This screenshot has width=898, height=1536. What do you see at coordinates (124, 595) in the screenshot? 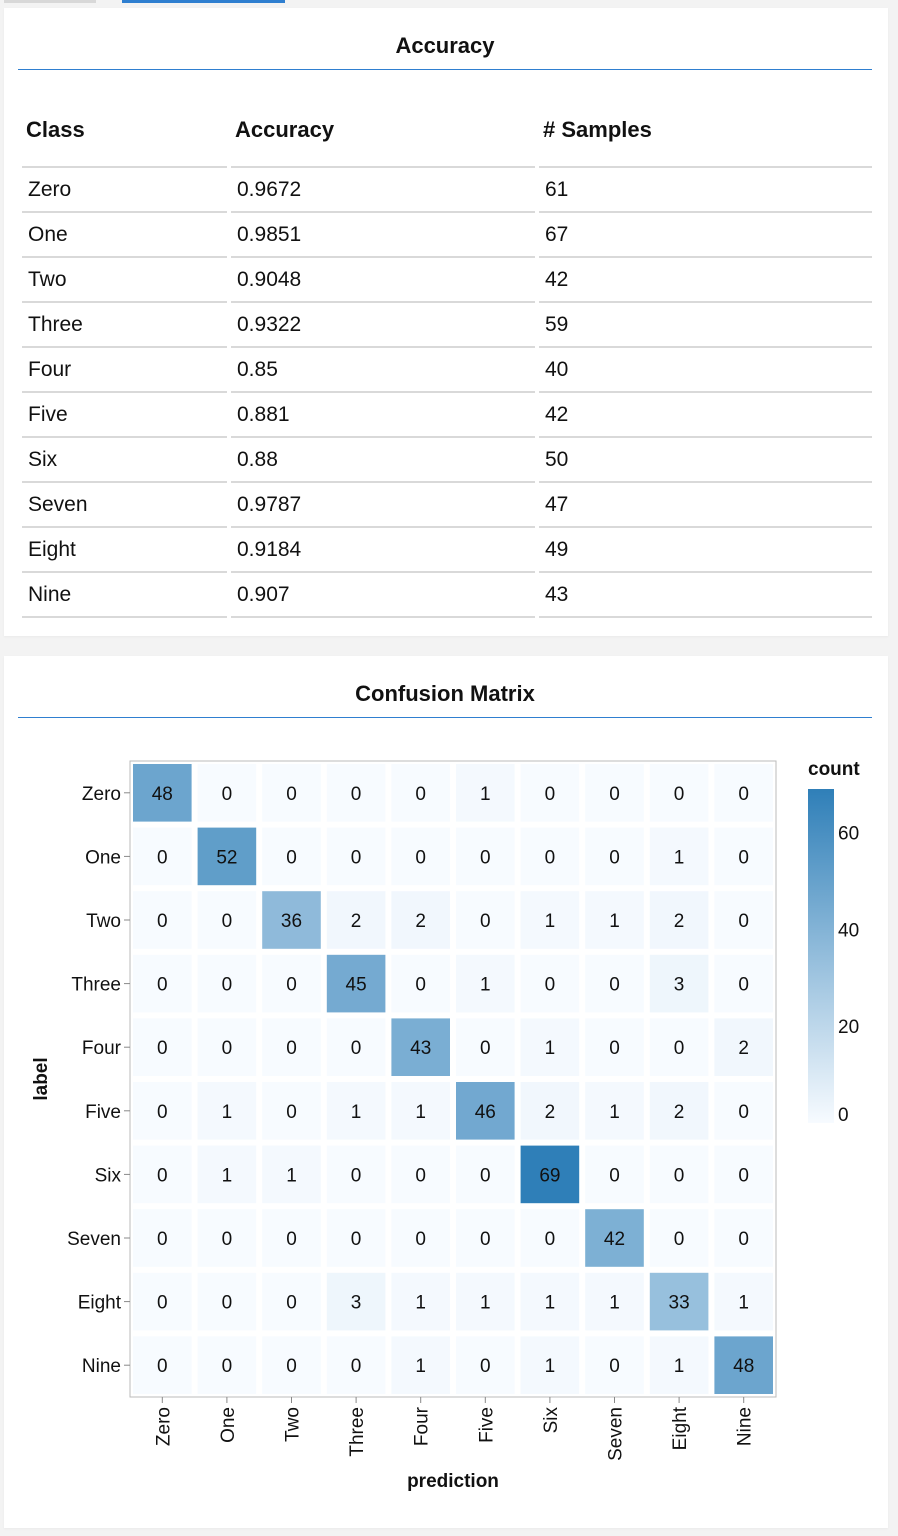
I see `row-class-cell: Nine` at bounding box center [124, 595].